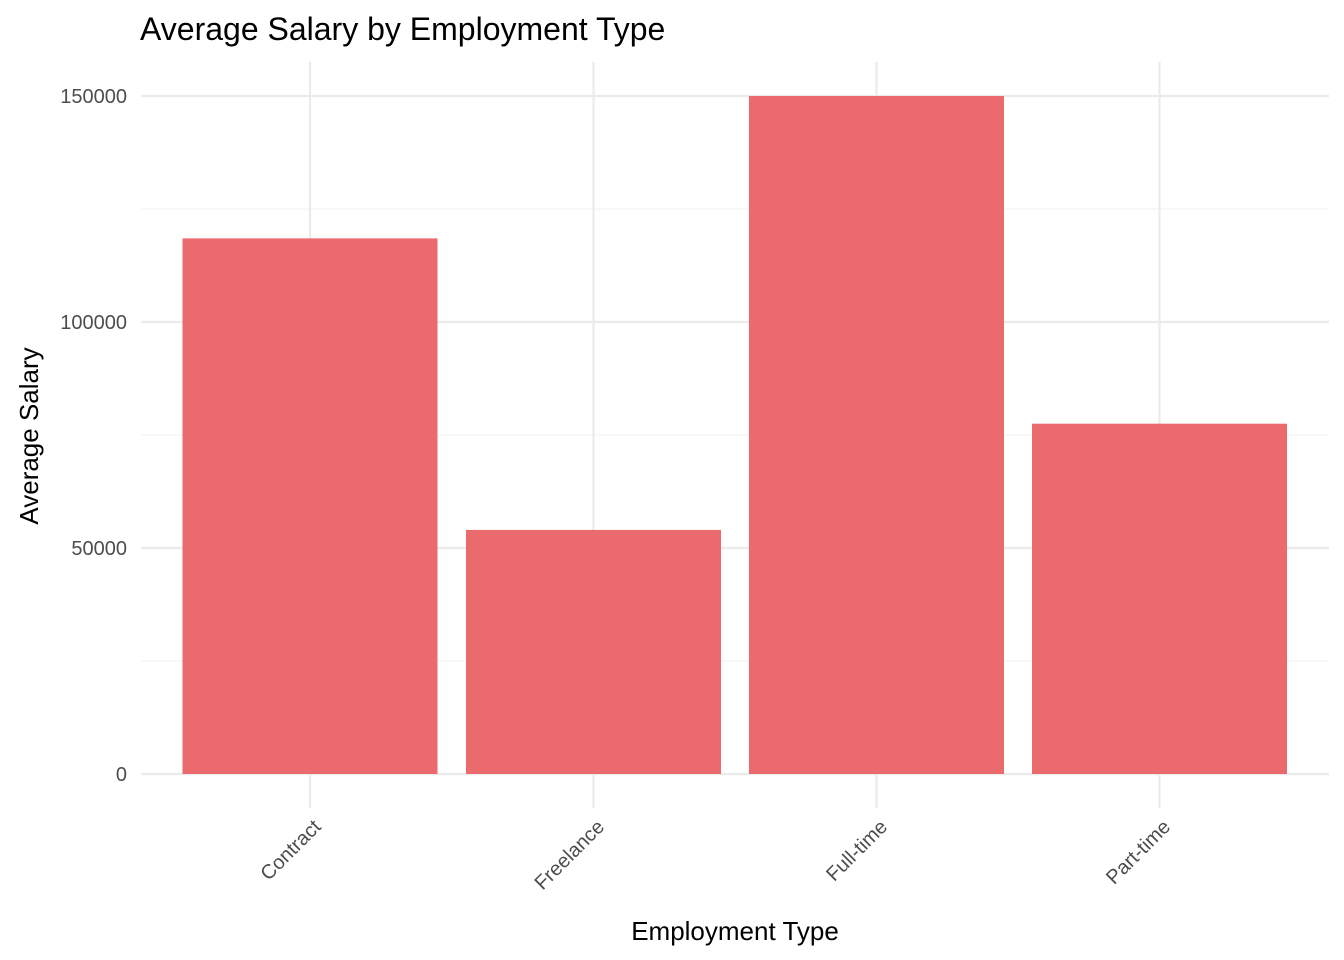 Image resolution: width=1344 pixels, height=960 pixels. What do you see at coordinates (876, 435) in the screenshot?
I see `bar-full-time` at bounding box center [876, 435].